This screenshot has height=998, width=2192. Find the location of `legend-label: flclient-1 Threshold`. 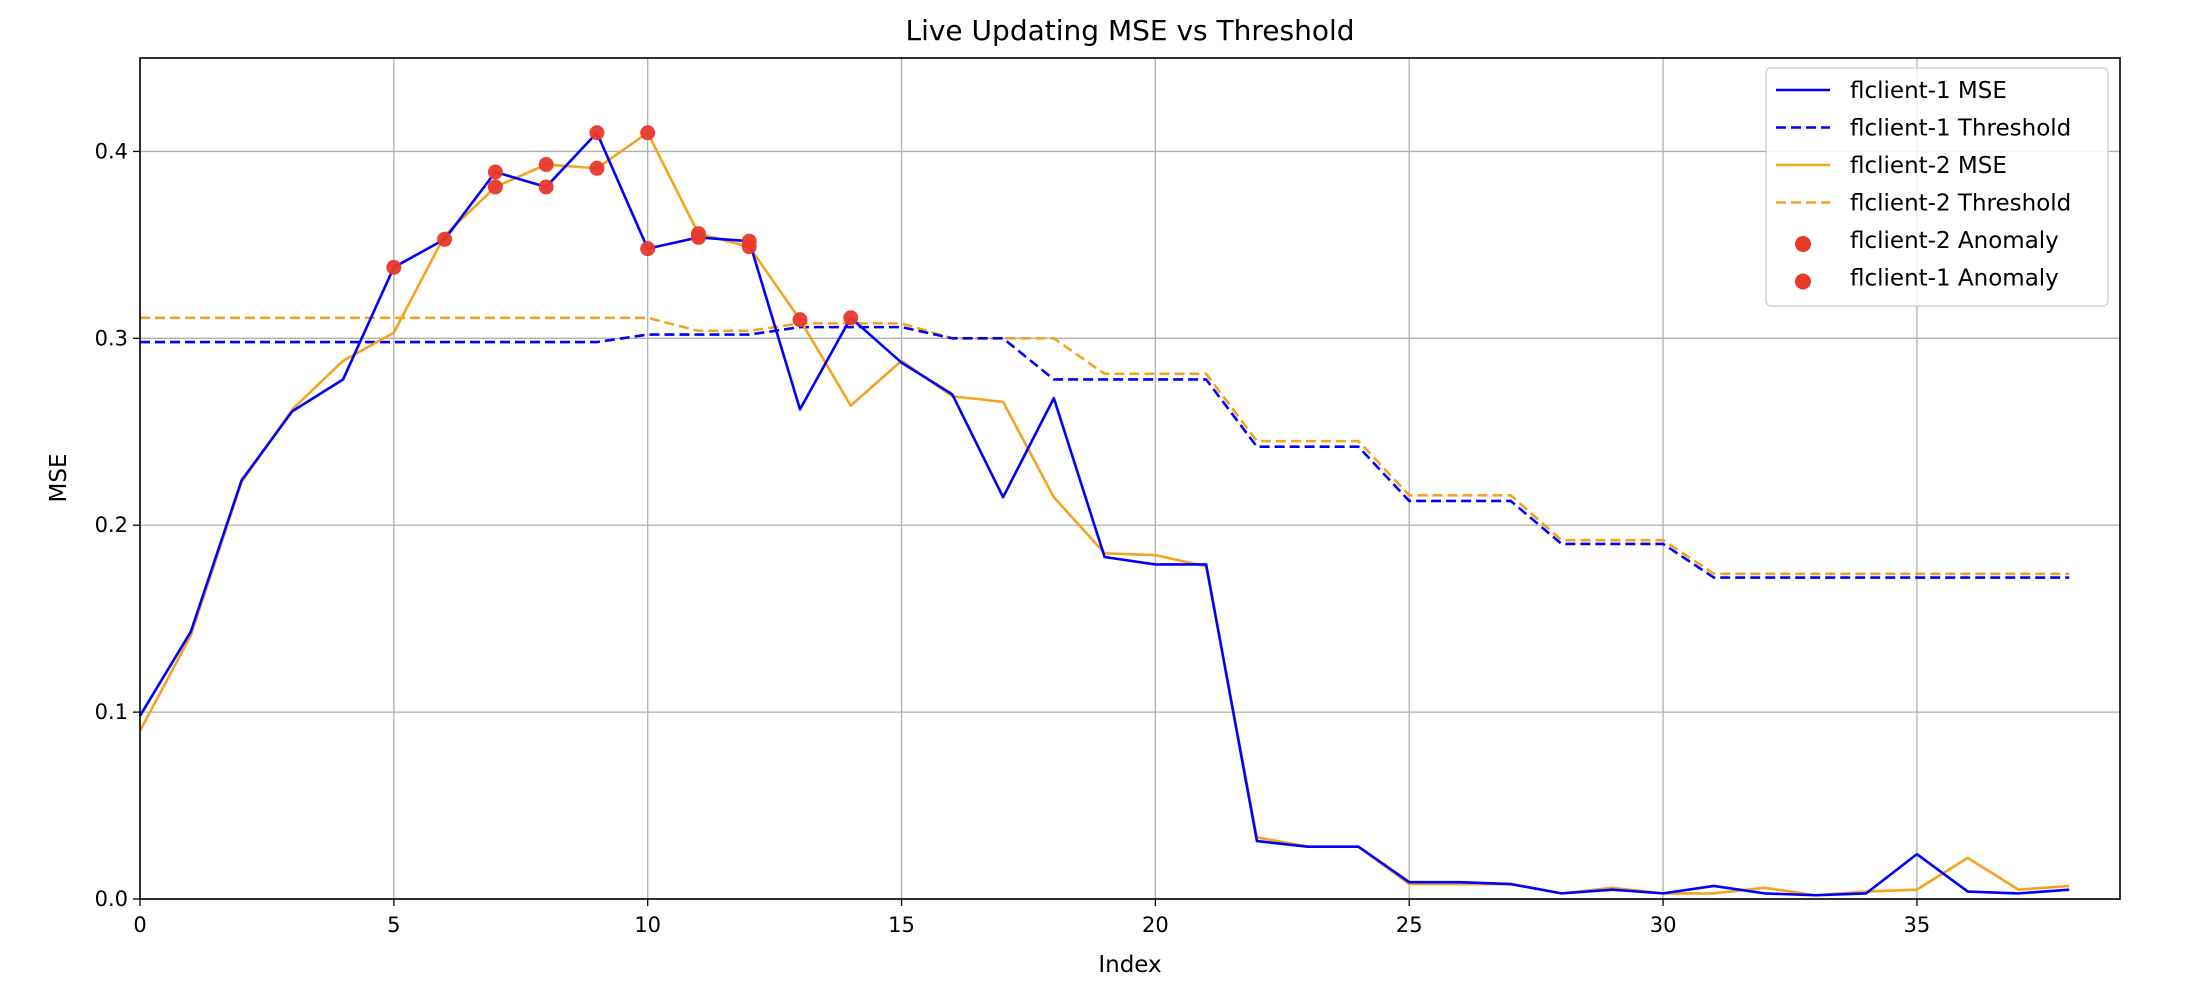

legend-label: flclient-1 Threshold is located at coordinates (1960, 129).